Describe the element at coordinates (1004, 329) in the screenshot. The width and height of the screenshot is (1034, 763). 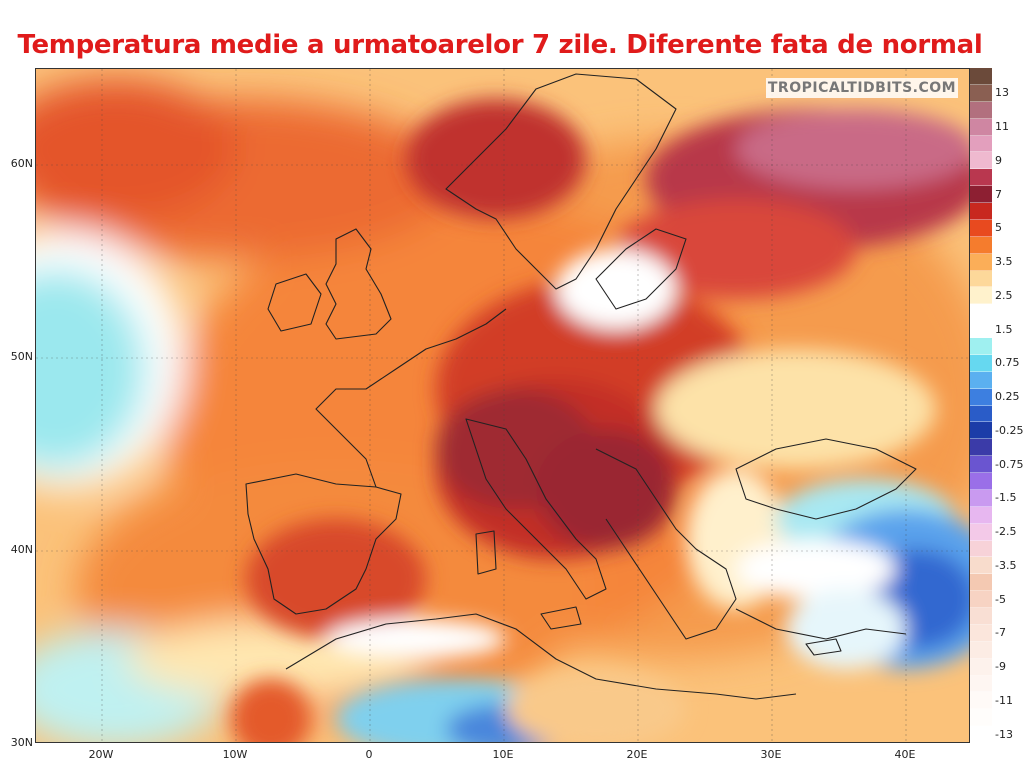
I see `legend-label: 1.5` at that location.